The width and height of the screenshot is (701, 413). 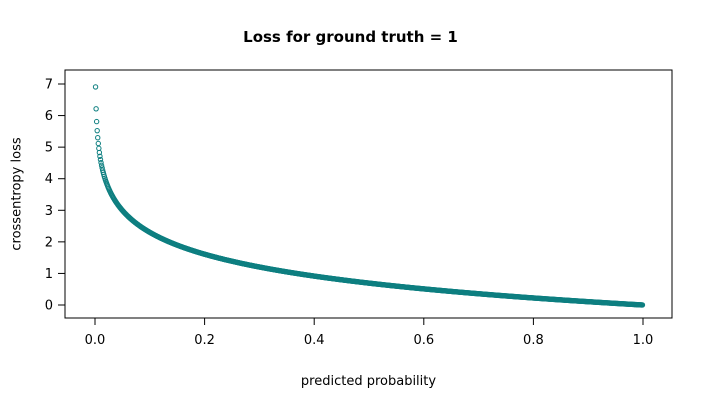 What do you see at coordinates (368, 381) in the screenshot?
I see `x-axis-label: predicted probability` at bounding box center [368, 381].